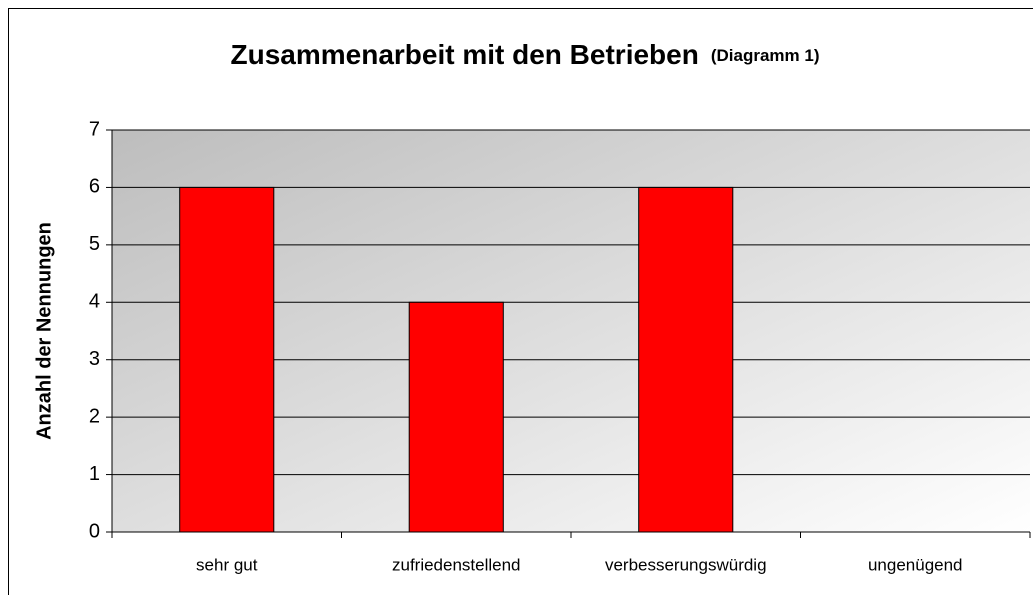  I want to click on y-tick-label: 7, so click(94, 129).